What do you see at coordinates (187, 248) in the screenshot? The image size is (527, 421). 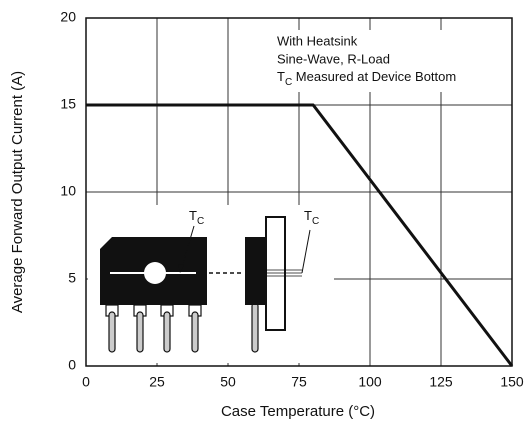 I see `tc-arrow` at bounding box center [187, 248].